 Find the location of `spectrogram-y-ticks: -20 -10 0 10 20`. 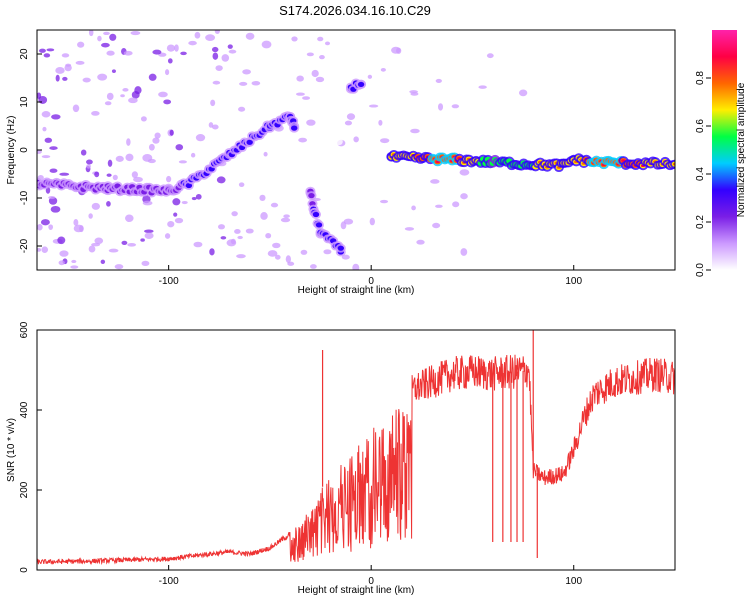

spectrogram-y-ticks: -20 -10 0 10 20 is located at coordinates (30, 150).